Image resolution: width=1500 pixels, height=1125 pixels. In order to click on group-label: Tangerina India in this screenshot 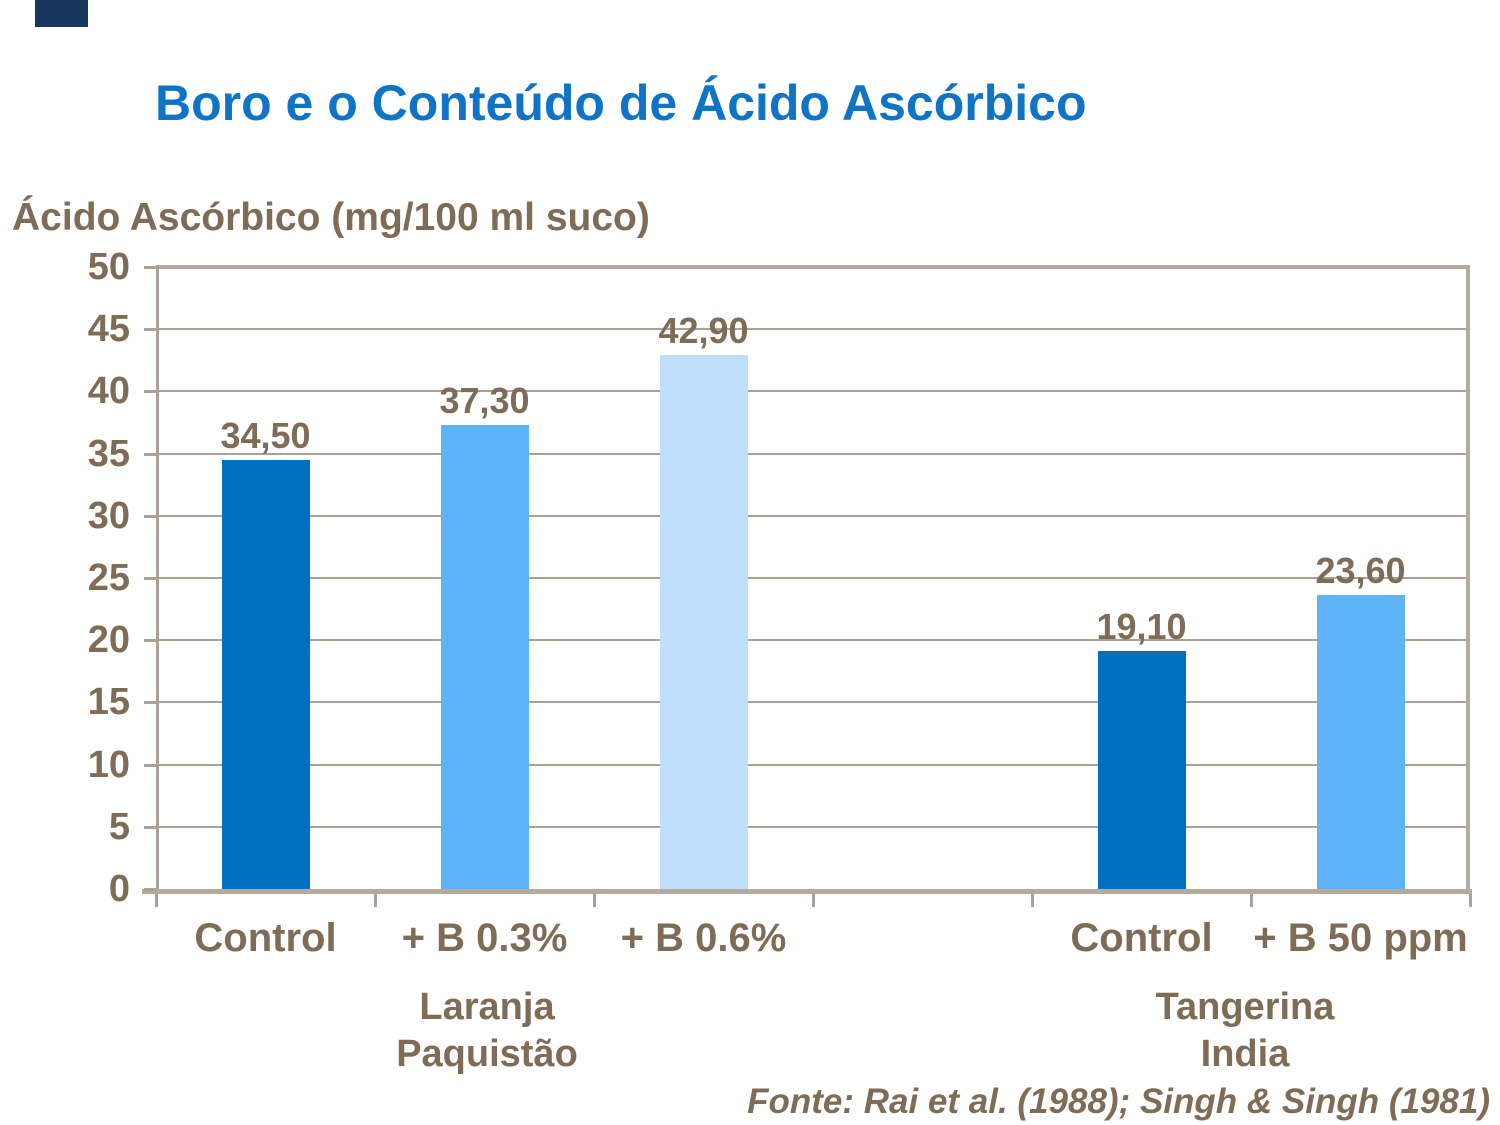, I will do `click(1245, 1031)`.